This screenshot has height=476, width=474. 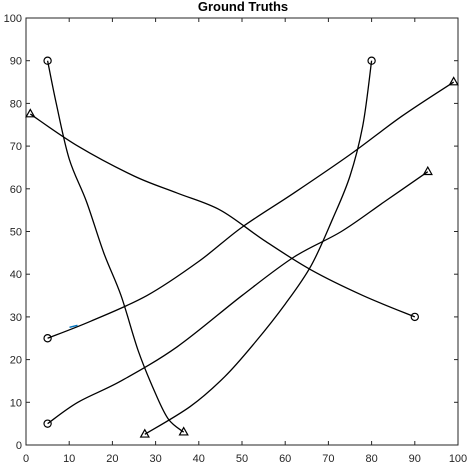 I want to click on y-tick-label: 40, so click(x=16, y=275).